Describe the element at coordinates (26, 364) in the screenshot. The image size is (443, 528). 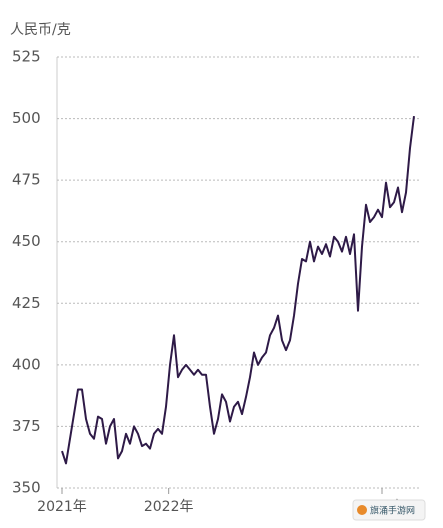
I see `y-tick-label: 400` at that location.